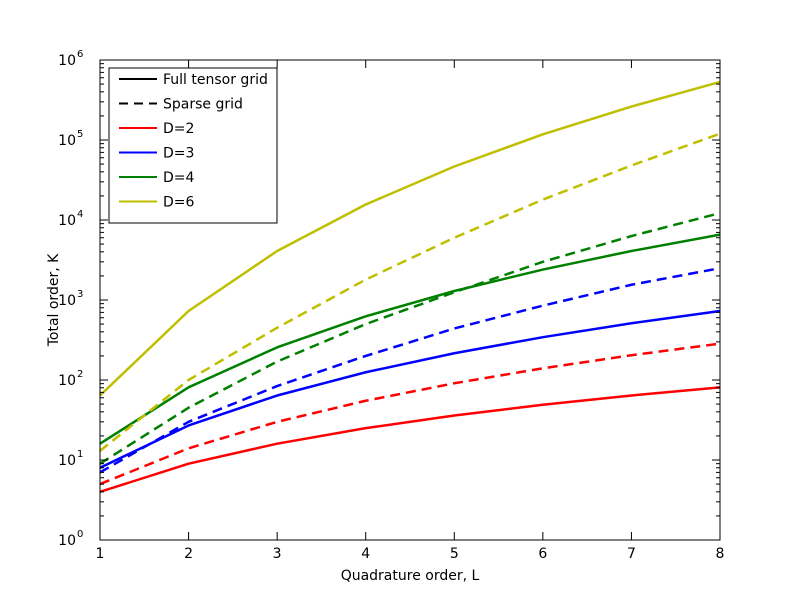 The height and width of the screenshot is (600, 800). I want to click on legend-label: D=6, so click(179, 203).